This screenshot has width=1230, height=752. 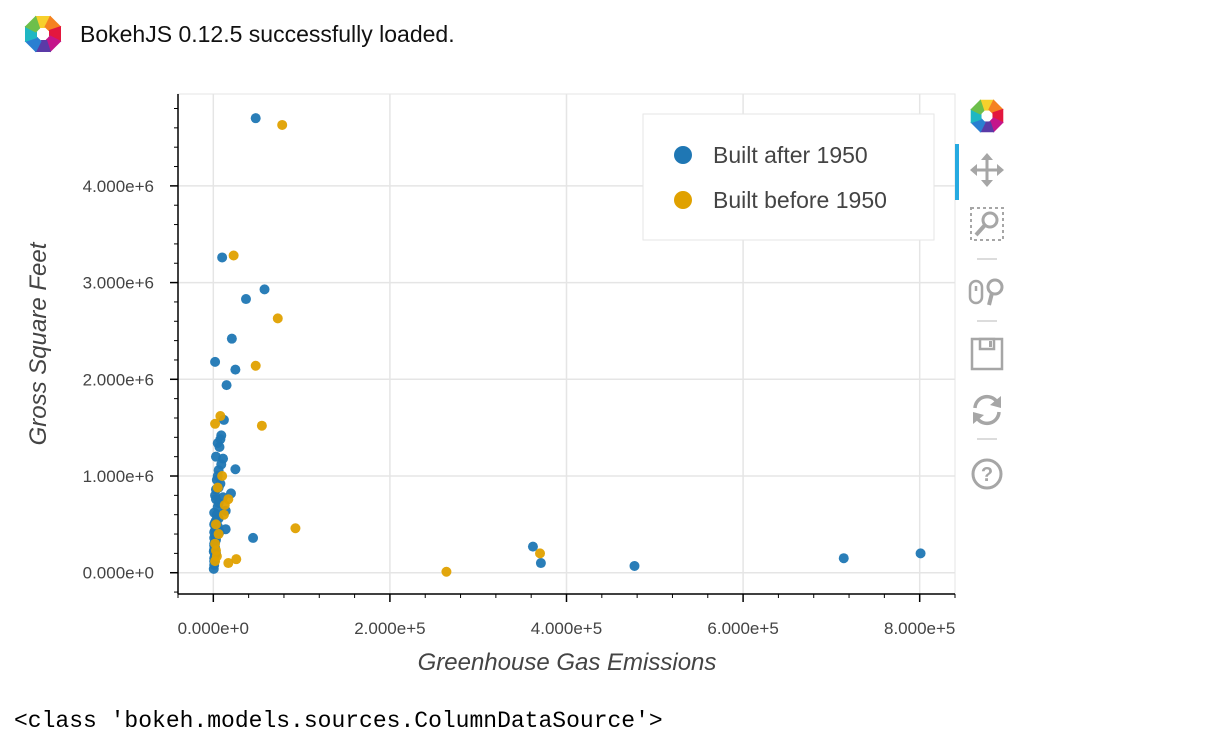 I want to click on x-tick-label: 0.000e+0, so click(x=213, y=628).